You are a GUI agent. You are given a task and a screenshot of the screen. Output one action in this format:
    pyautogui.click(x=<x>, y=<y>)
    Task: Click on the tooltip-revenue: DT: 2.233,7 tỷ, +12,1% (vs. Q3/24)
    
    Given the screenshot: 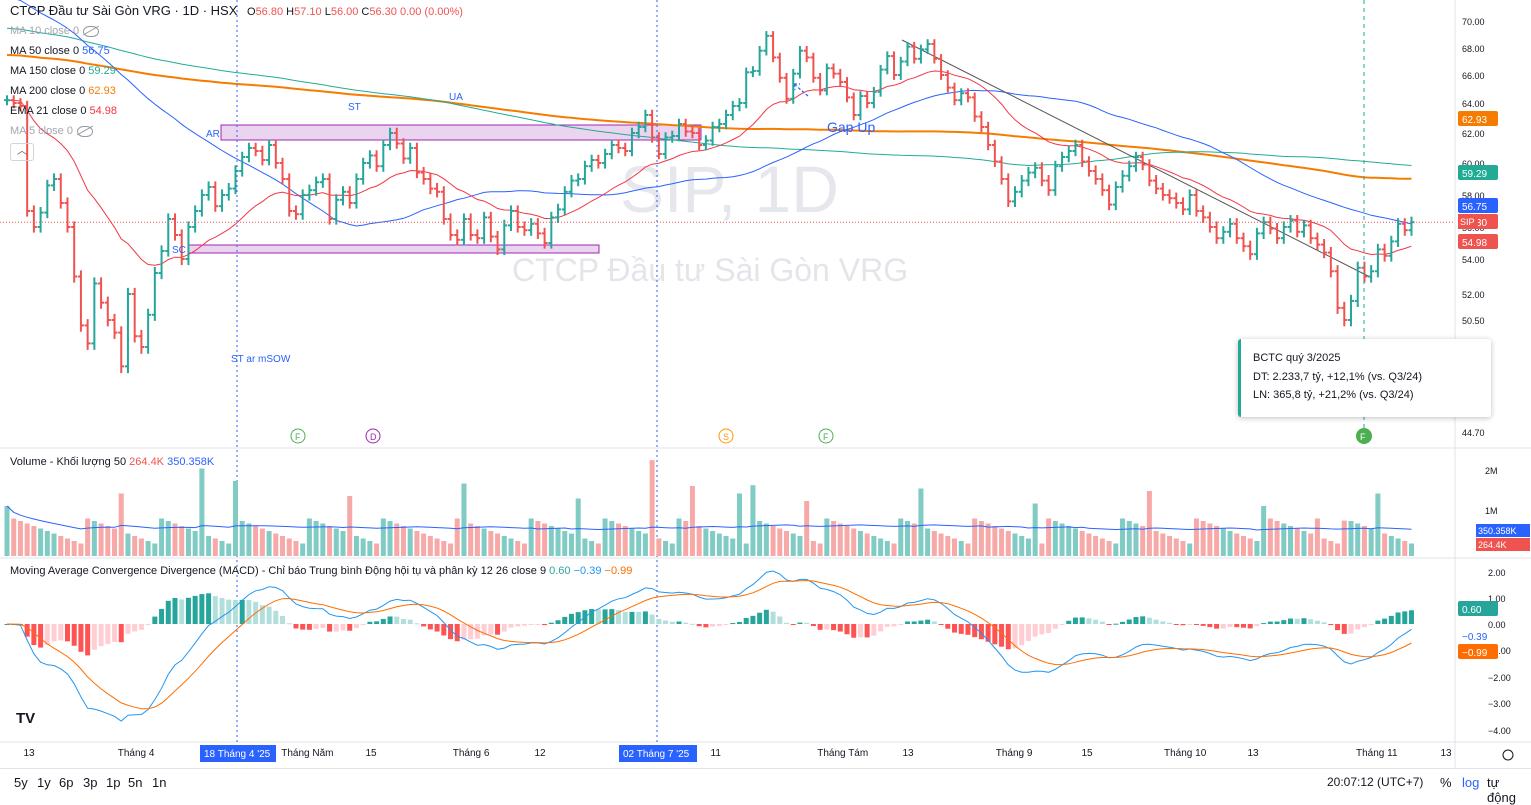 What is the action you would take?
    pyautogui.click(x=1338, y=377)
    